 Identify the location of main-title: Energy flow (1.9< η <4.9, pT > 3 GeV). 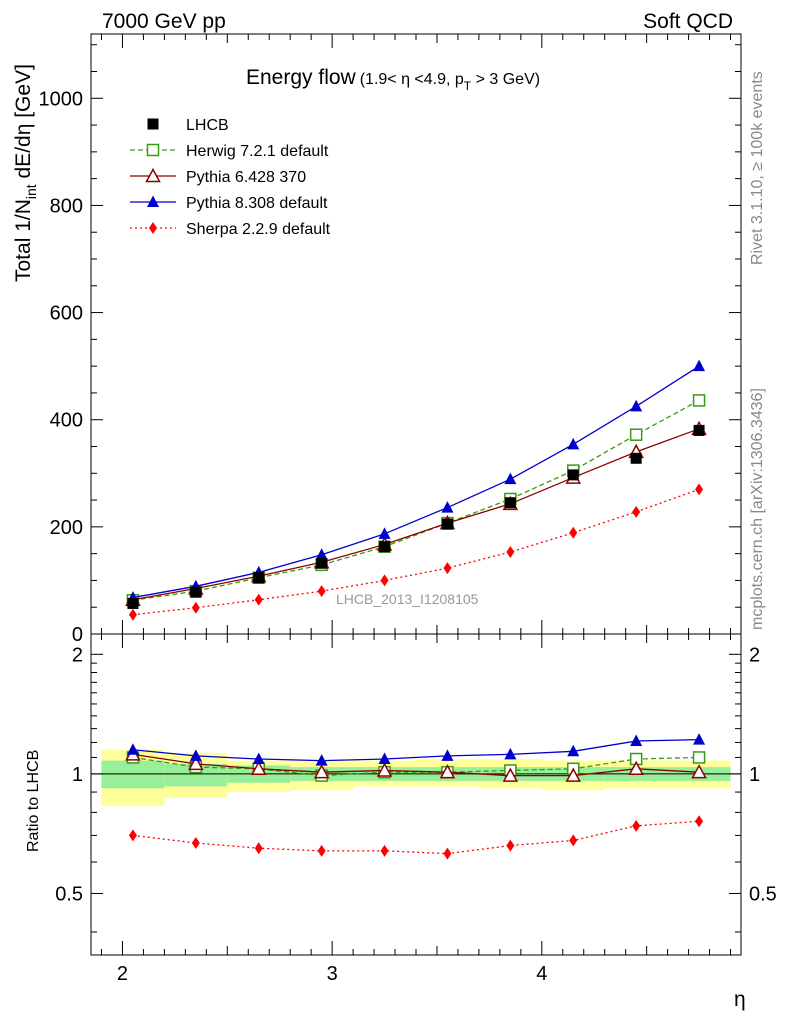
(393, 79).